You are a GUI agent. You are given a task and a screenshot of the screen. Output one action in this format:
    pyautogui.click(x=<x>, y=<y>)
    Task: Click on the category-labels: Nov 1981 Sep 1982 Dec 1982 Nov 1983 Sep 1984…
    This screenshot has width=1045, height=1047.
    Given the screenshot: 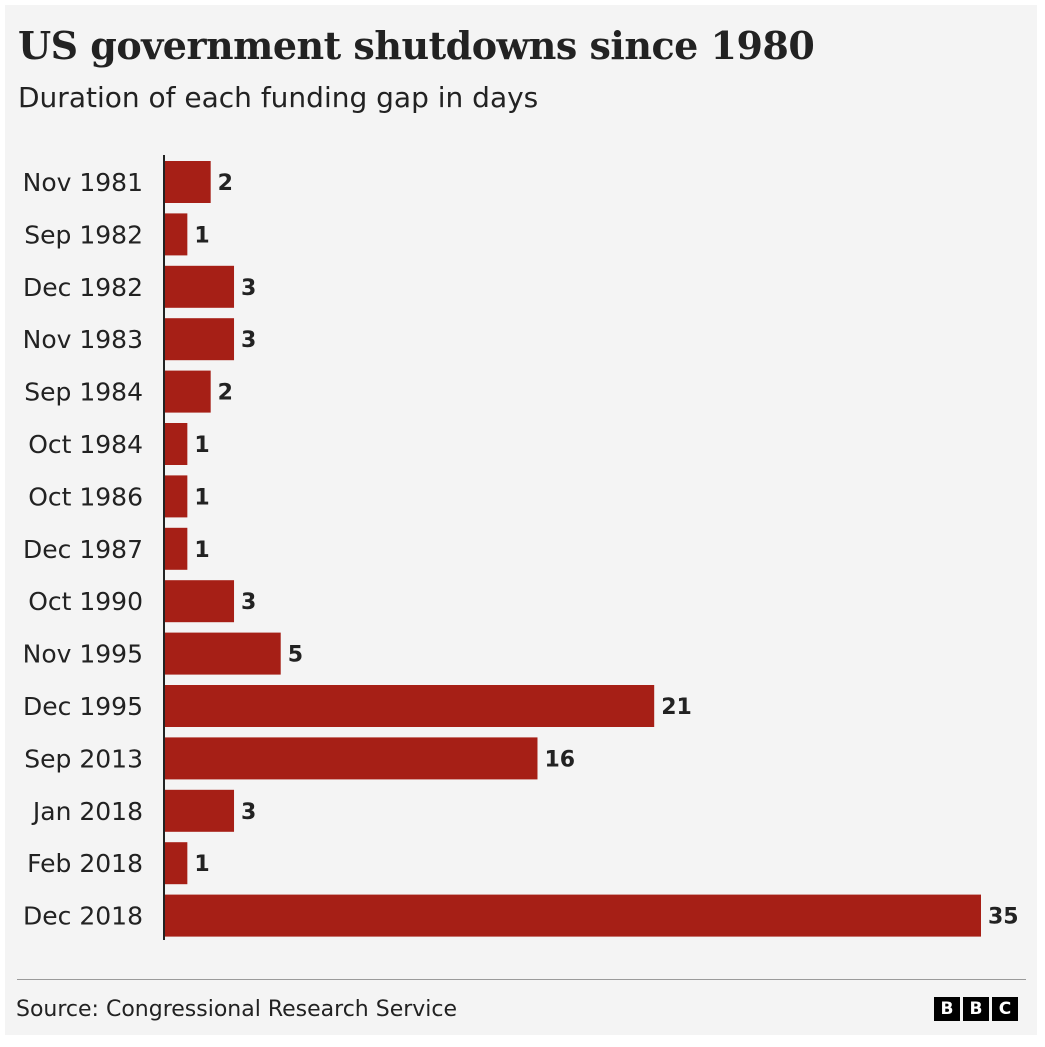 What is the action you would take?
    pyautogui.click(x=83, y=549)
    